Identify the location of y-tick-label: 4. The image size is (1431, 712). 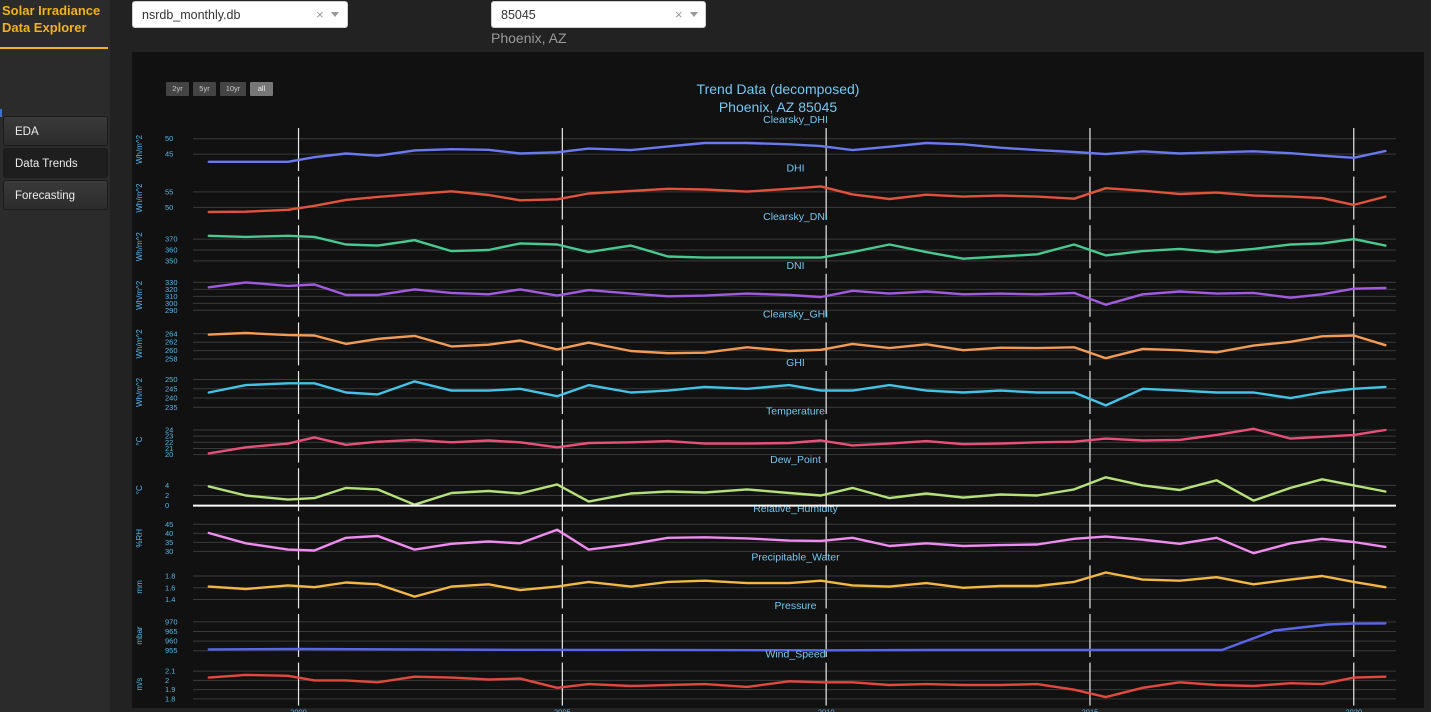
(167, 485).